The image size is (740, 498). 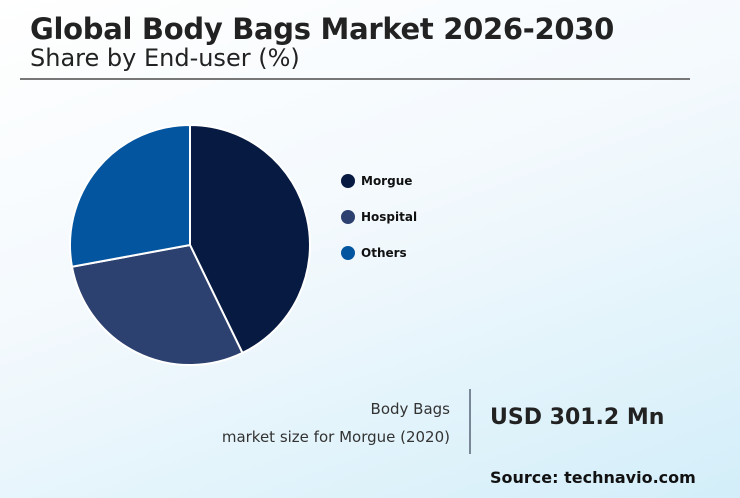 I want to click on legend-item-hospital: Hospital, so click(x=379, y=217).